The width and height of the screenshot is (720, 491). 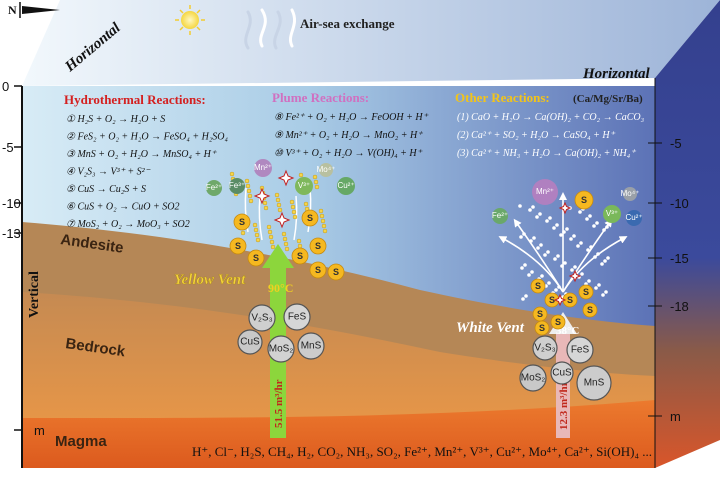 I want to click on mineral-label: FeS, so click(x=580, y=350).